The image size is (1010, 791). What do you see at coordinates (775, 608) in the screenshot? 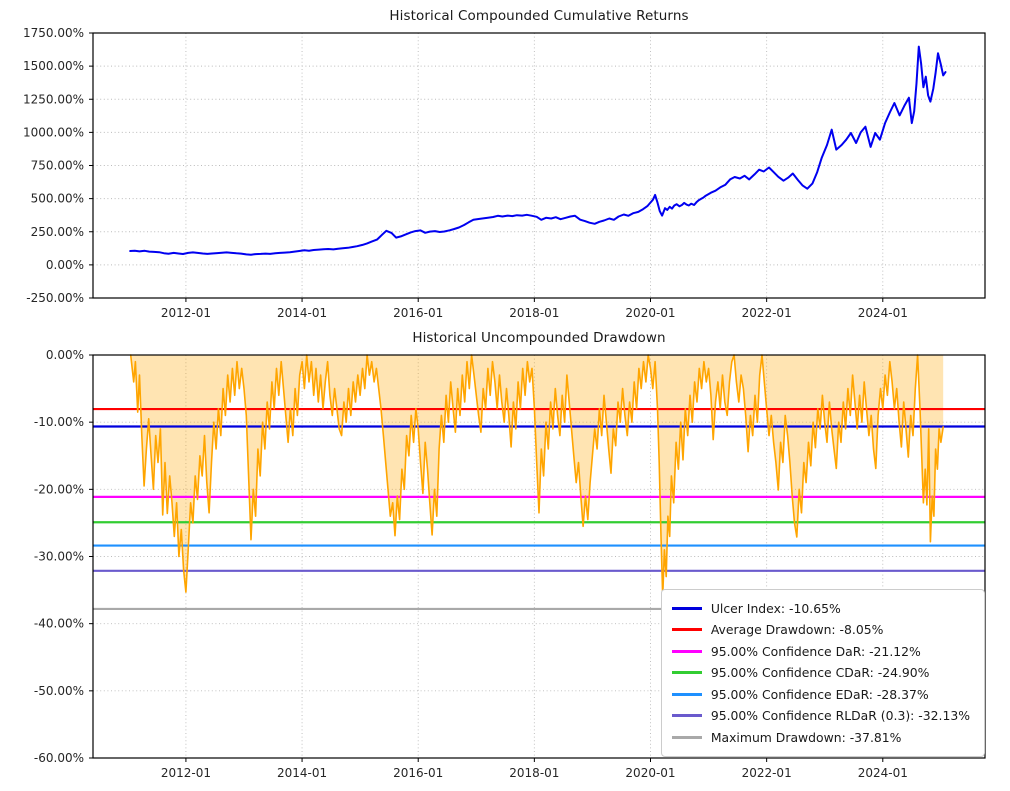
I see `legend-label-ulcer-index: Ulcer Index: -10.65%` at bounding box center [775, 608].